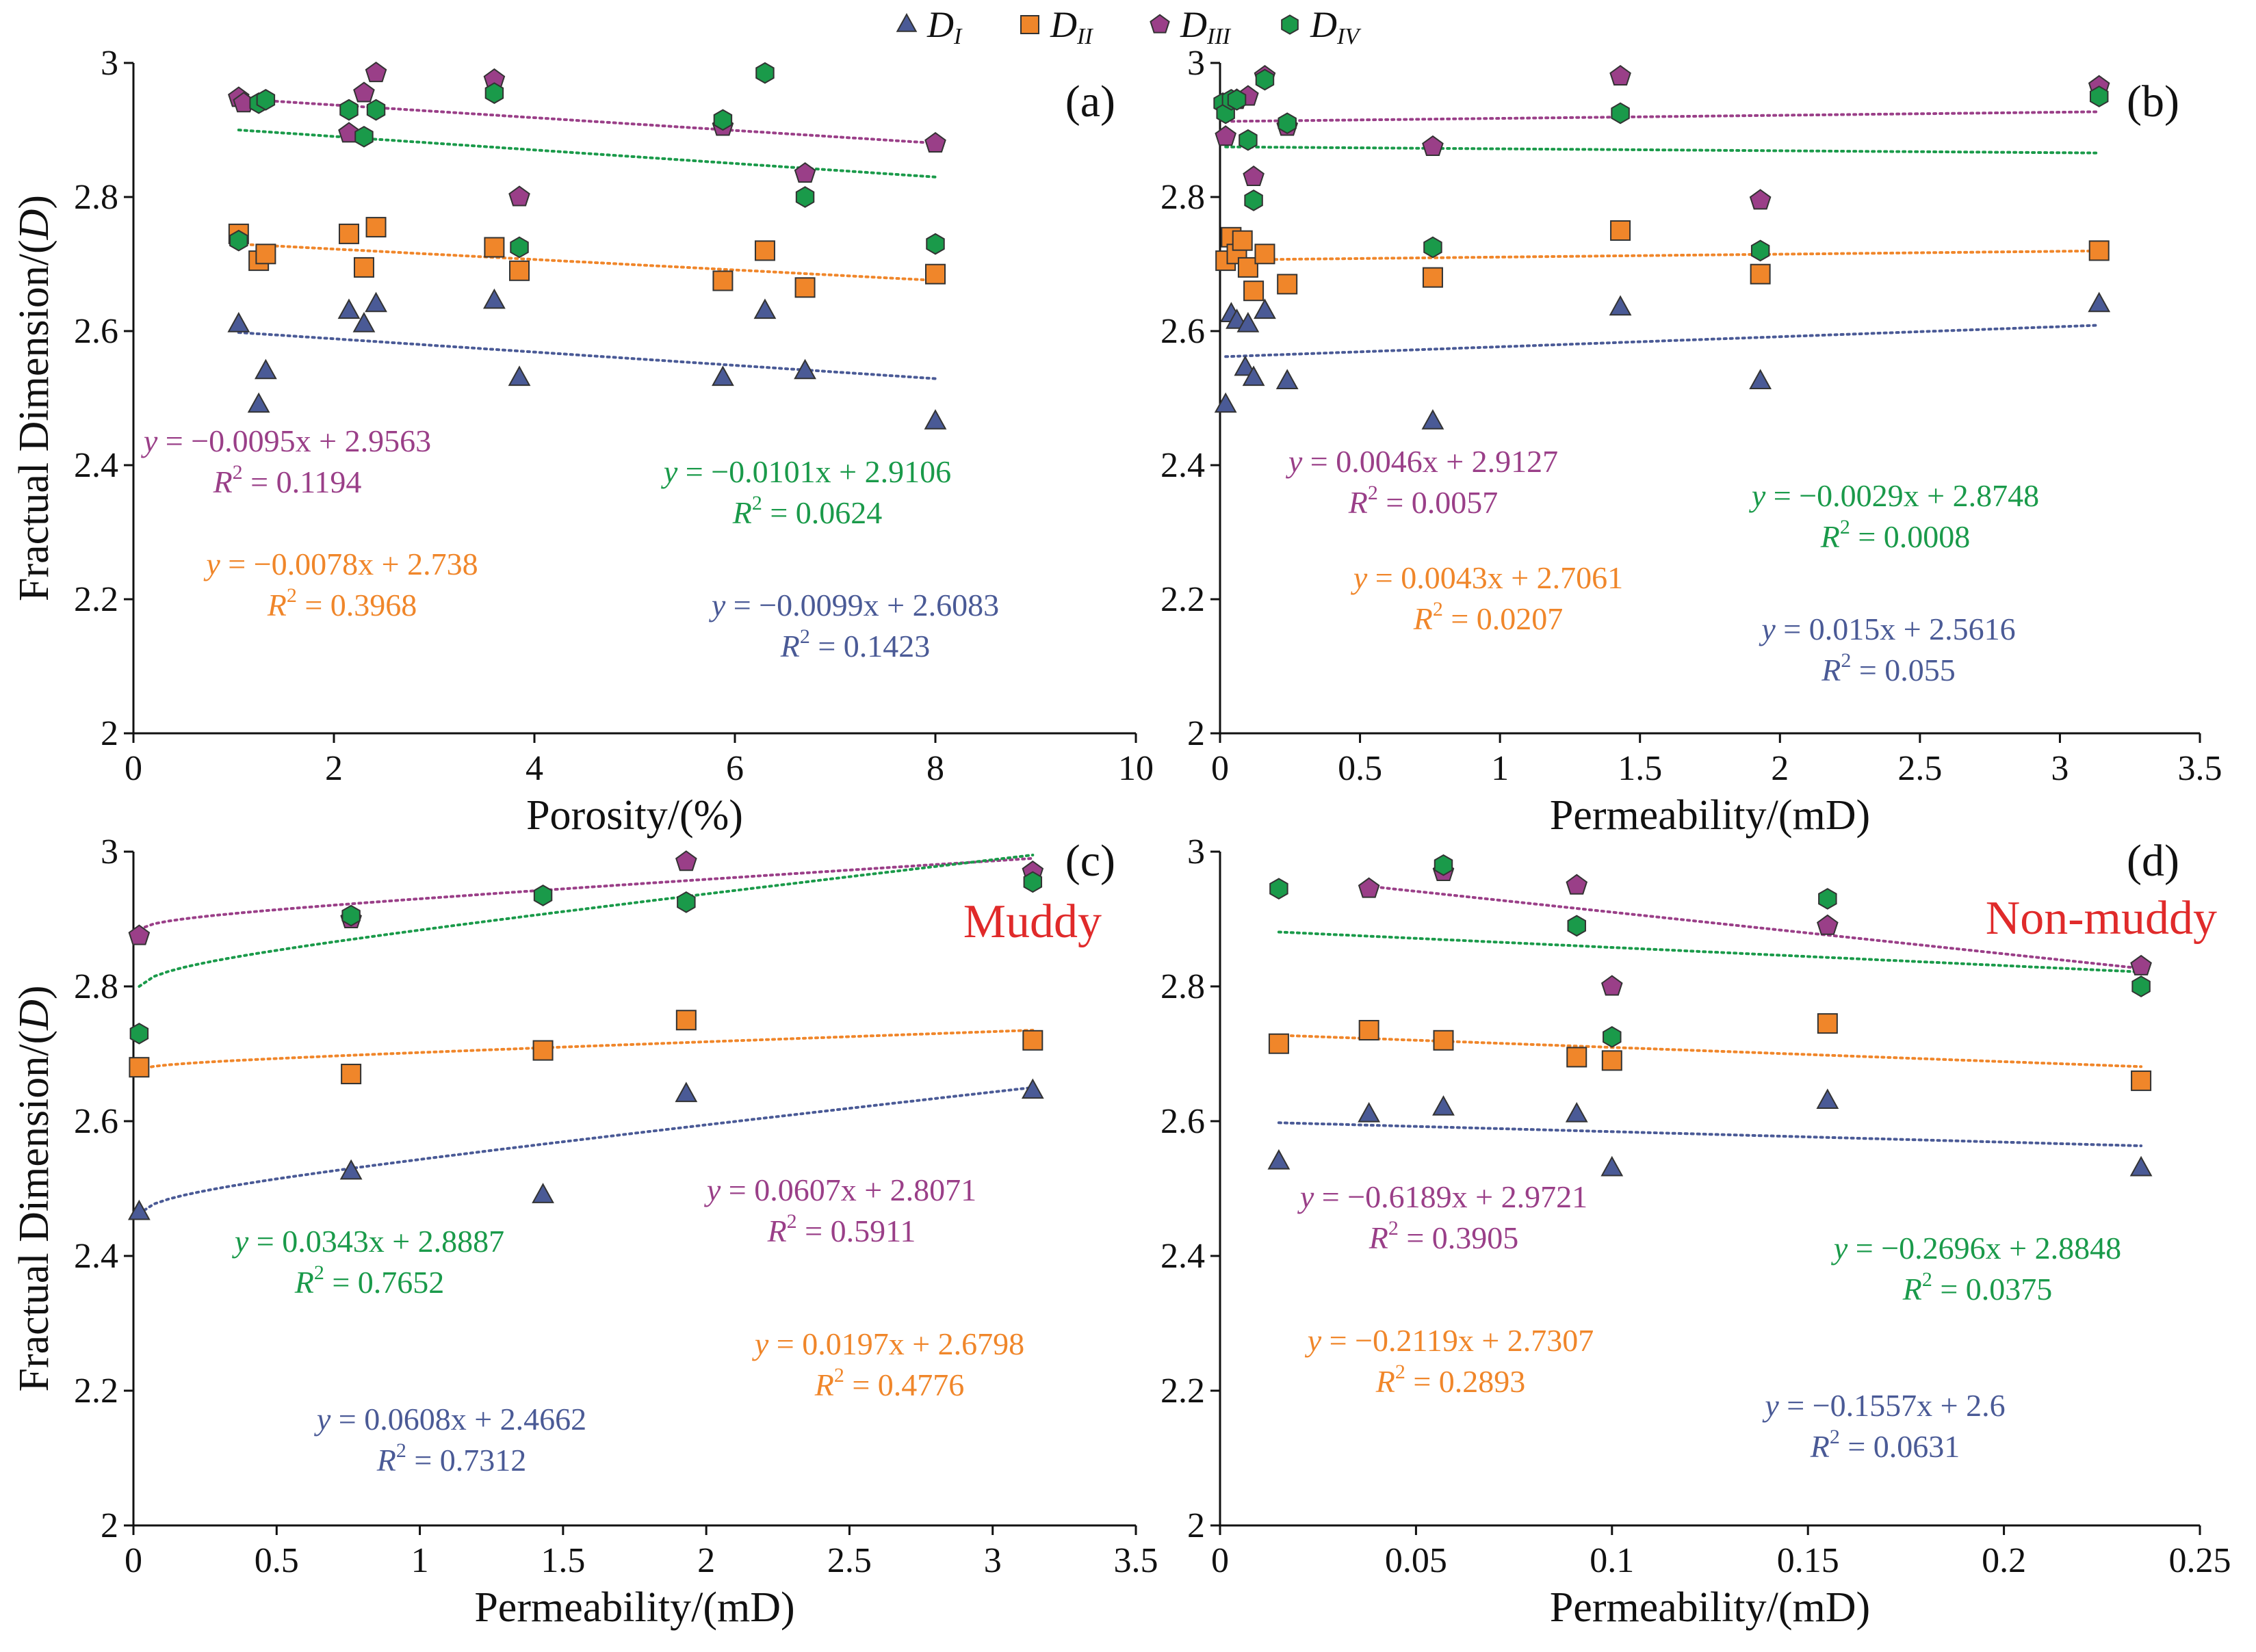 This screenshot has height=1652, width=2256. Describe the element at coordinates (1887, 629) in the screenshot. I see `equation-d1: y = 0.015x + 2.5616` at that location.